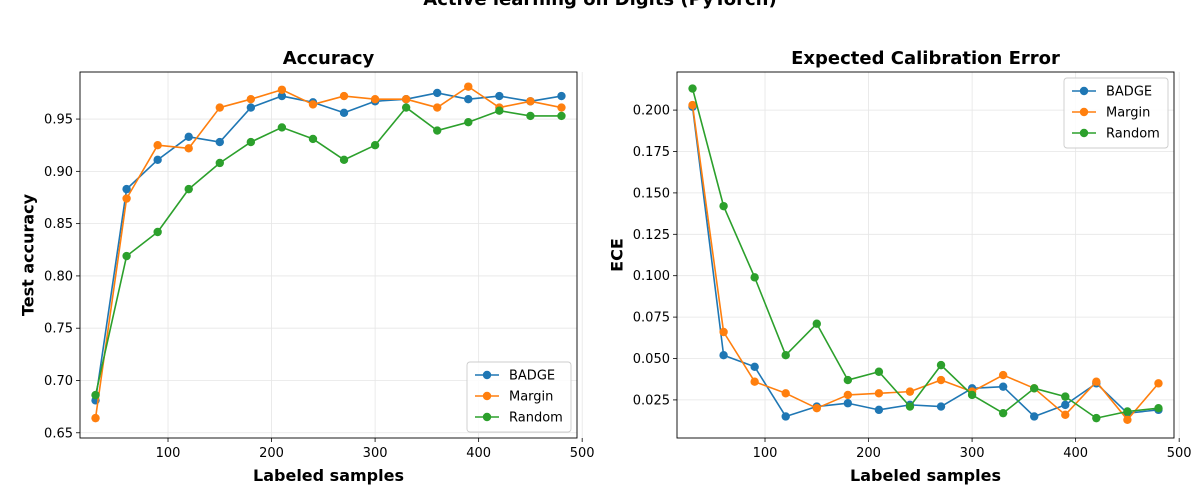  I want to click on accuracy-x-tick-label: 300, so click(375, 453).